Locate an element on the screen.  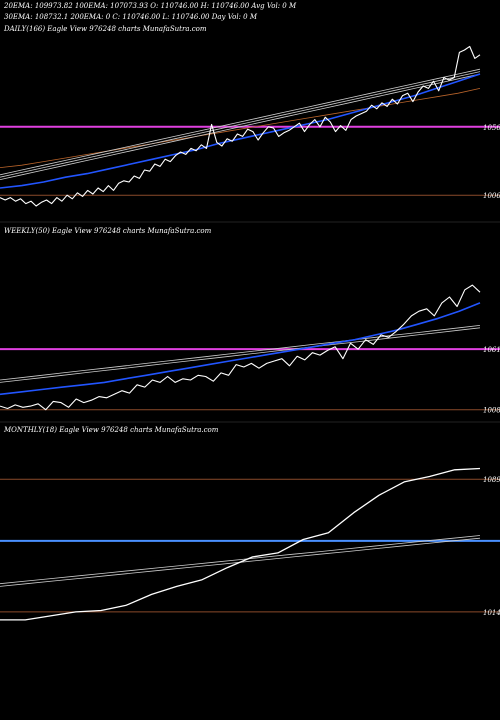
monthly-ema-band-b-line is located at coordinates (240, 560).